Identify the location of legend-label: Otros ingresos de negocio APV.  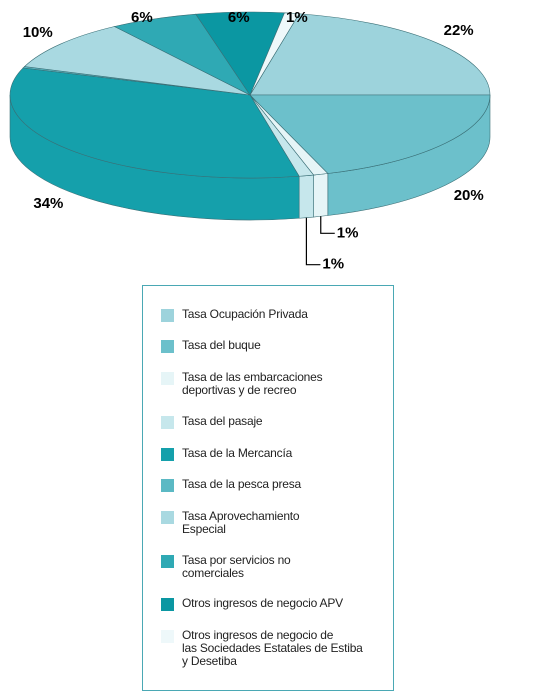
(262, 603).